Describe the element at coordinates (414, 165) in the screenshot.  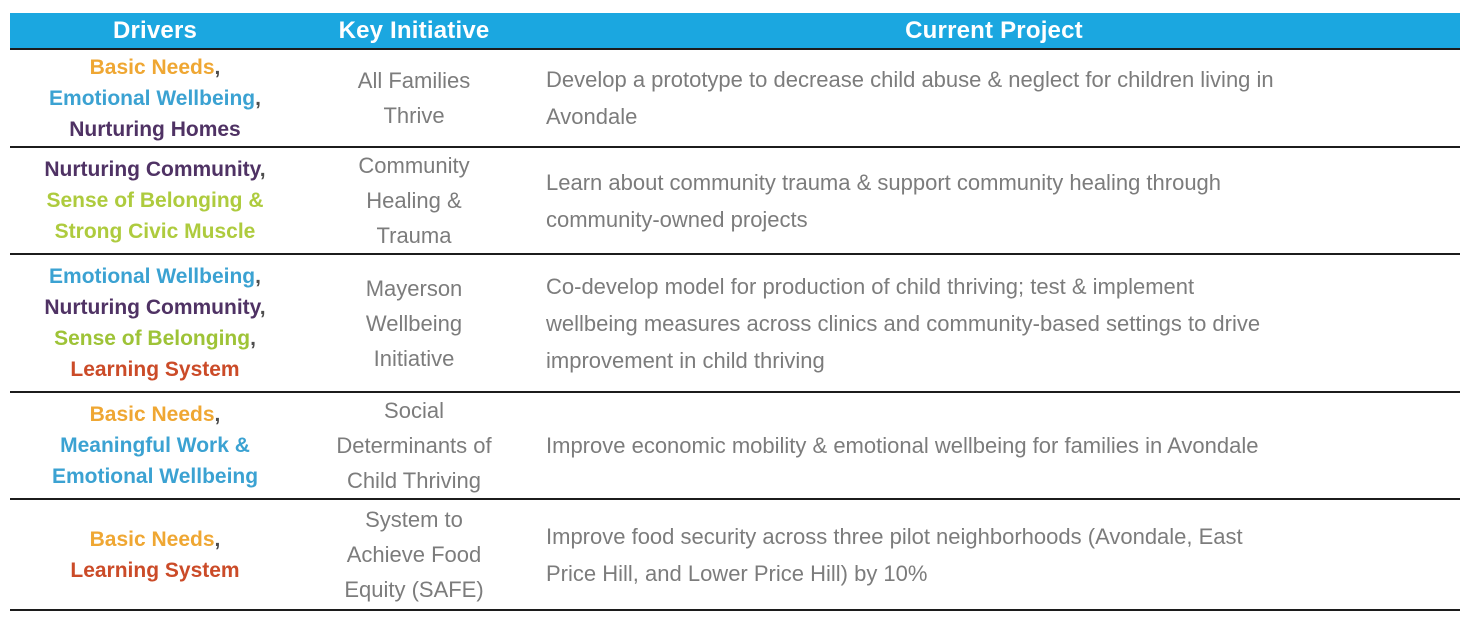
I see `initiative-line: Community` at that location.